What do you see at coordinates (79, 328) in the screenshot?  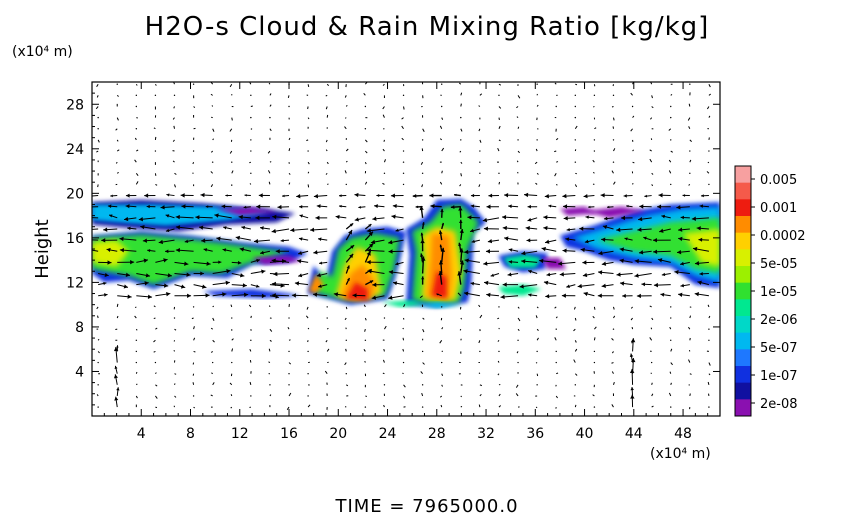 I see `y-tick-label: 8` at bounding box center [79, 328].